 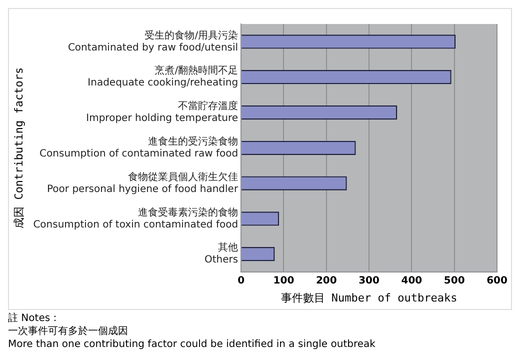 What do you see at coordinates (369, 280) in the screenshot?
I see `x-tick-label: 300` at bounding box center [369, 280].